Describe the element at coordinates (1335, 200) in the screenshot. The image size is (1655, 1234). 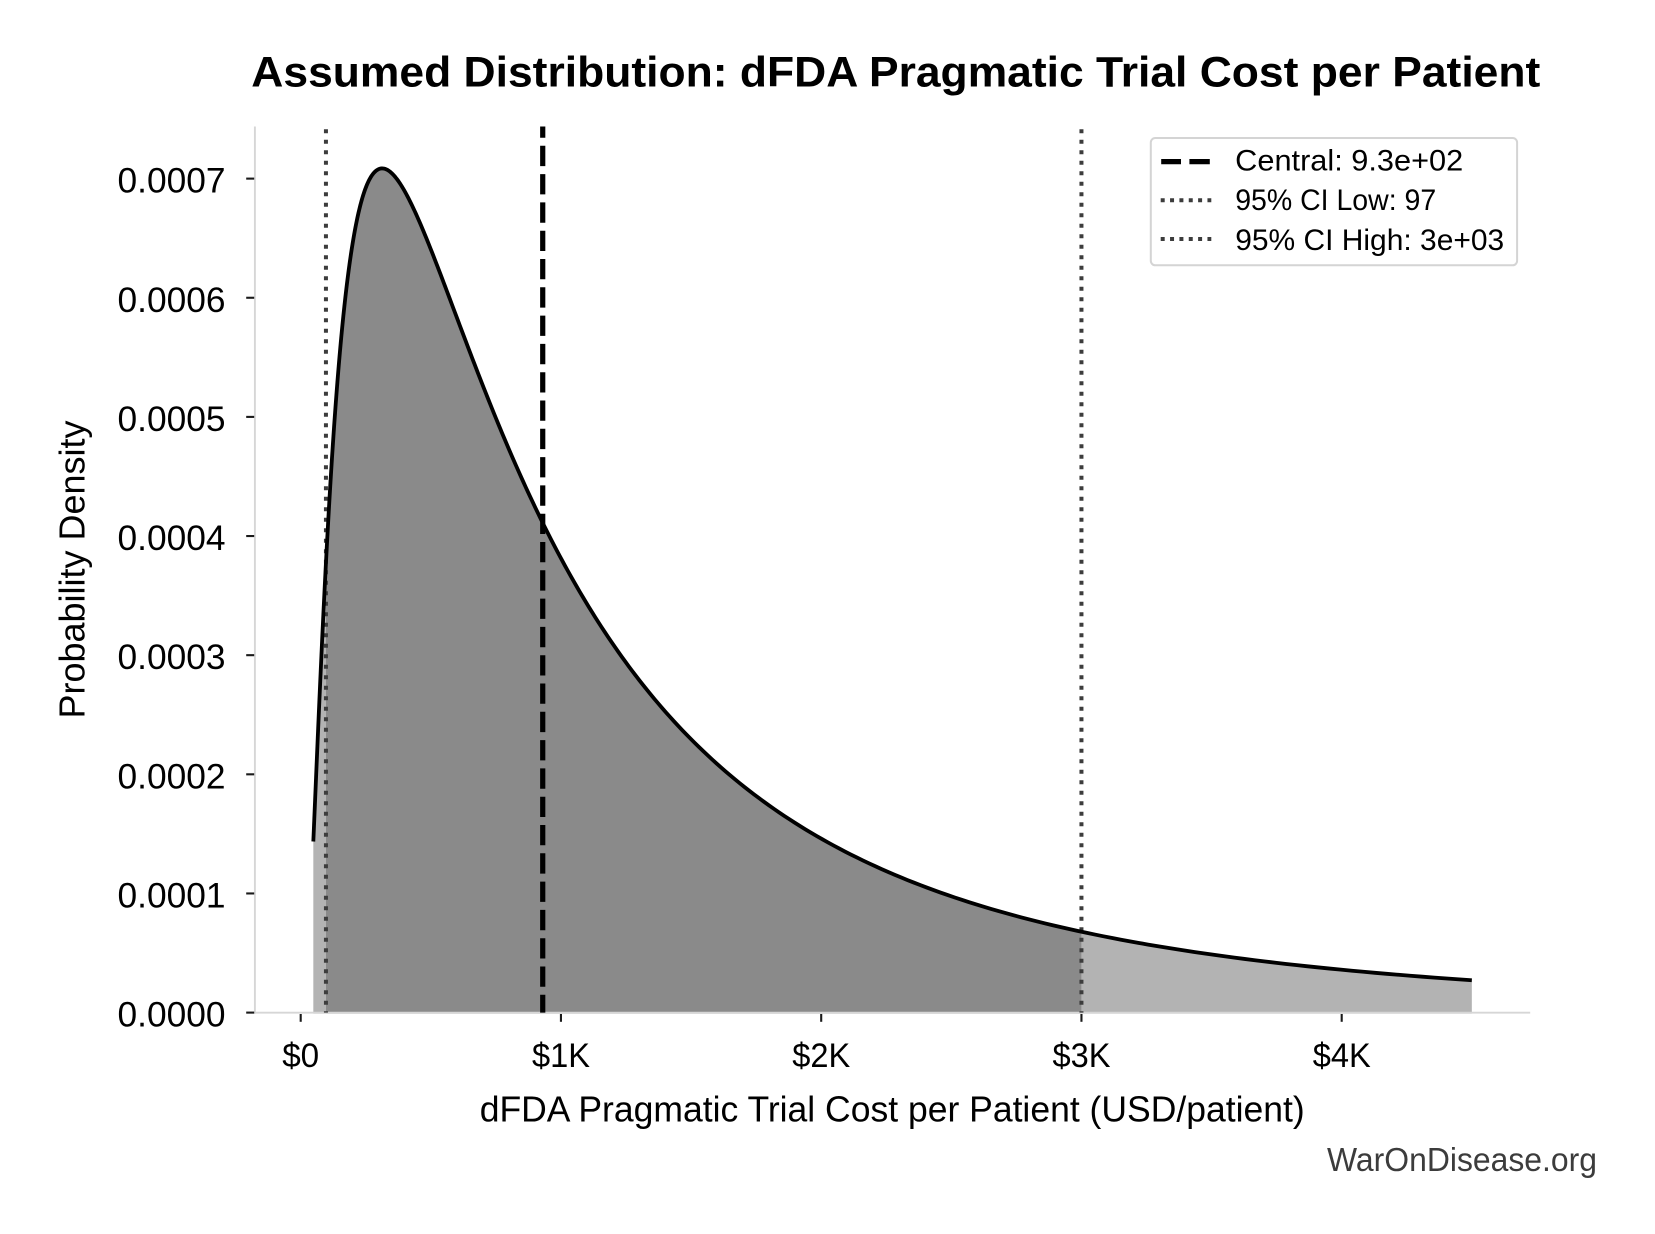
I see `svg-text: 95% CI Low: 97` at that location.